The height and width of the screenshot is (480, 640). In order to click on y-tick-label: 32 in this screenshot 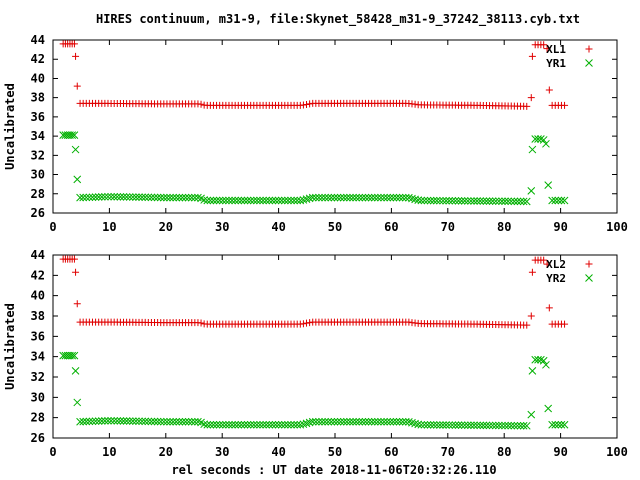, I will do `click(38, 377)`.